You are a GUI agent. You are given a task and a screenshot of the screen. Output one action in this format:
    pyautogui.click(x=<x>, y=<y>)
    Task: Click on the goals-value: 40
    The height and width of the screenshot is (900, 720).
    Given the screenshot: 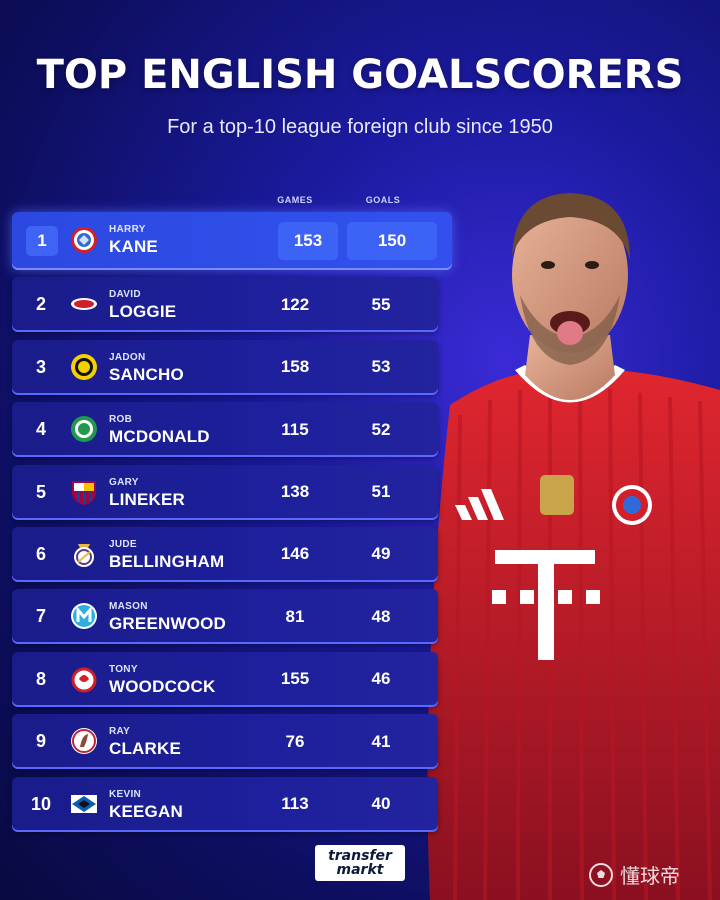 What is the action you would take?
    pyautogui.click(x=381, y=804)
    